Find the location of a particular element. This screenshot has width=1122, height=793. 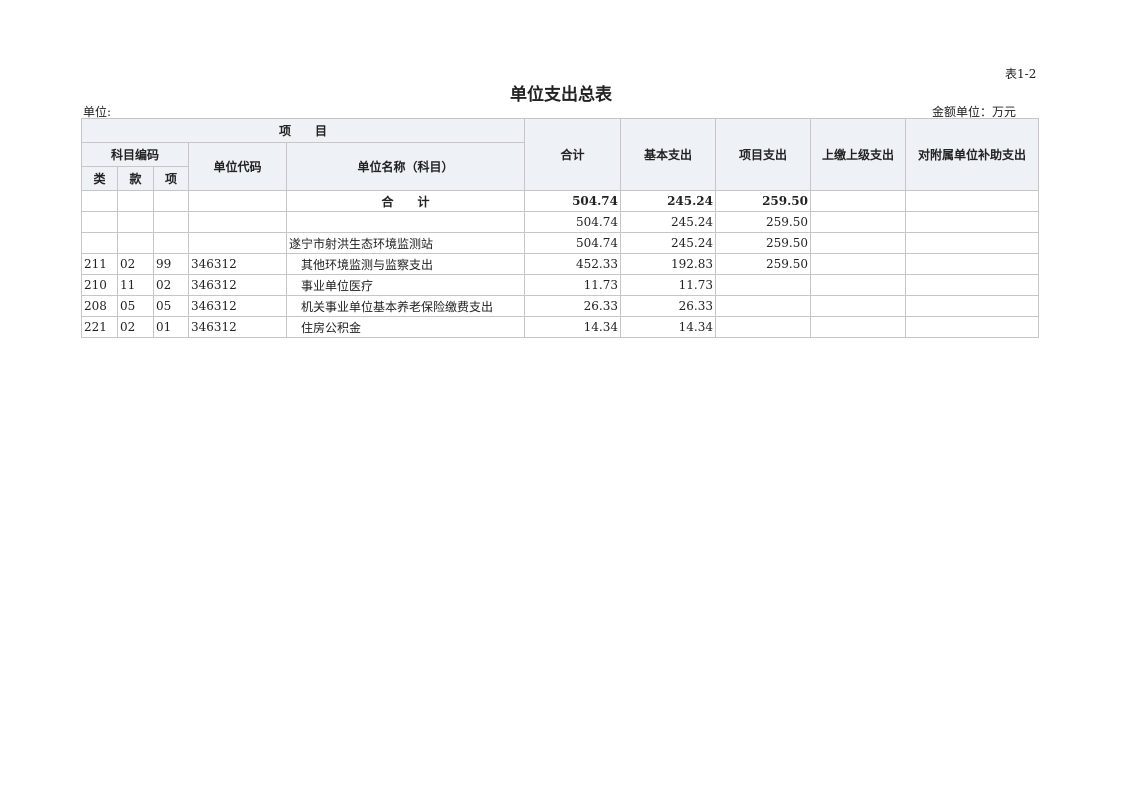

table-row: 合 计 504.74 245.24 259.50 is located at coordinates (560, 201).